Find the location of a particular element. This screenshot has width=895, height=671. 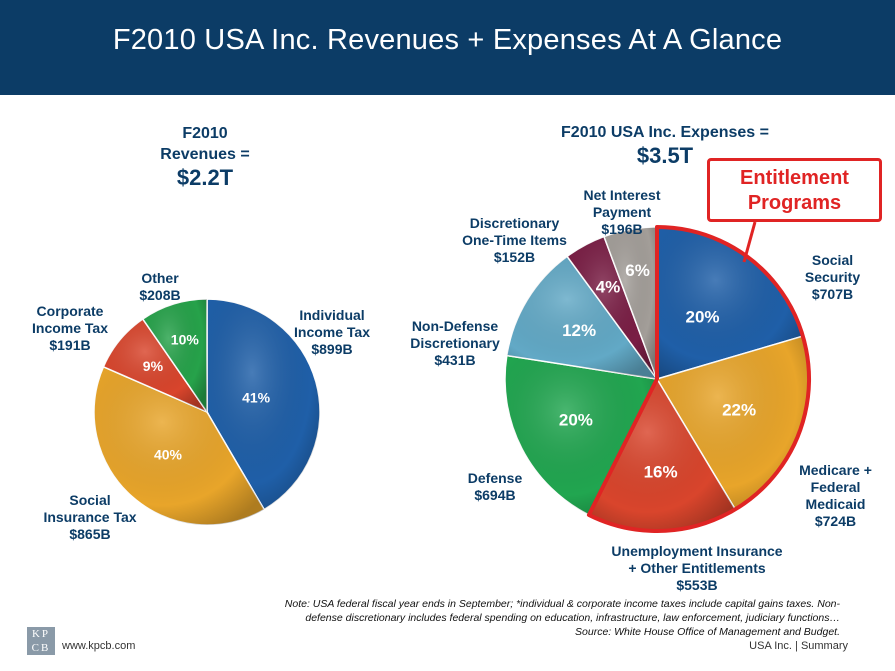

slice-shading-unemployment-insurance-other-entitlements is located at coordinates (662, 455).